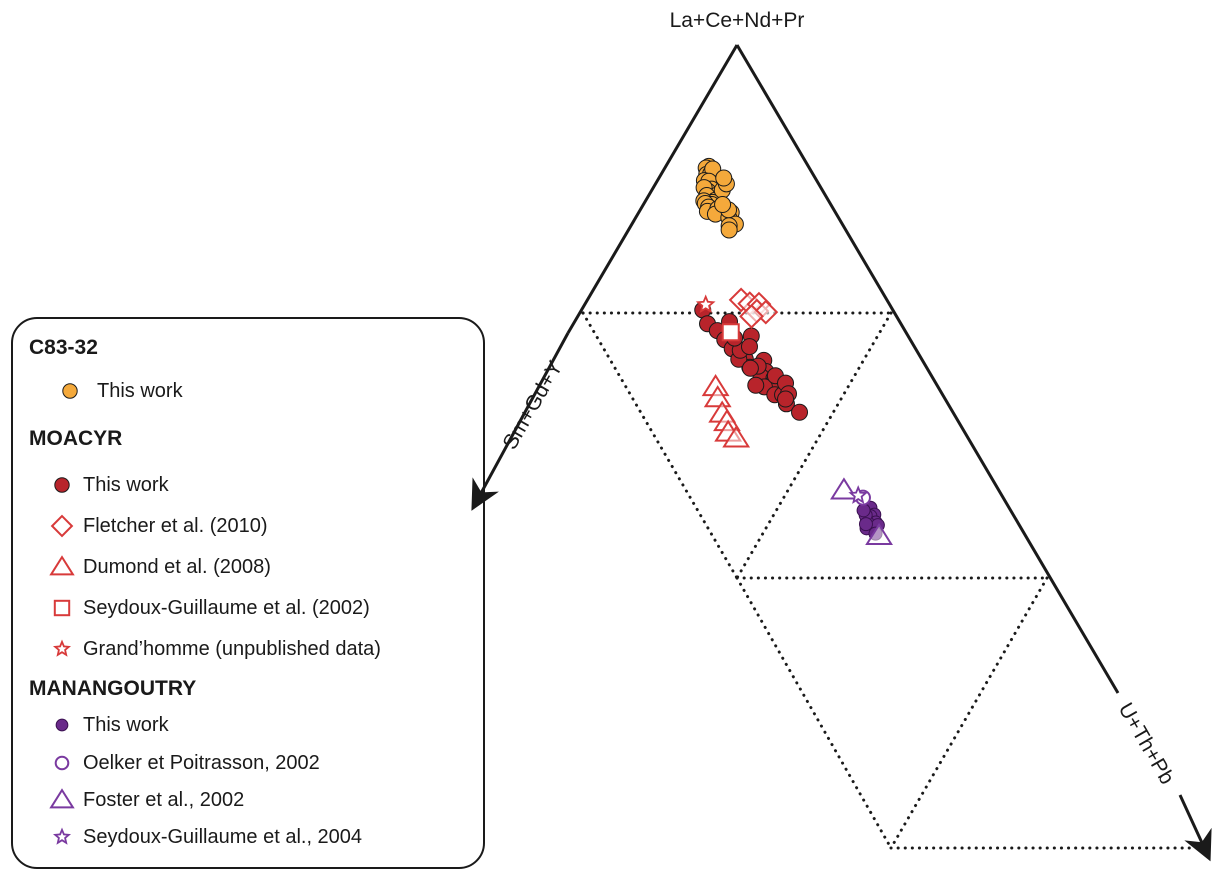  Describe the element at coordinates (113, 688) in the screenshot. I see `legend-group-title: MANANGOUTRY` at that location.